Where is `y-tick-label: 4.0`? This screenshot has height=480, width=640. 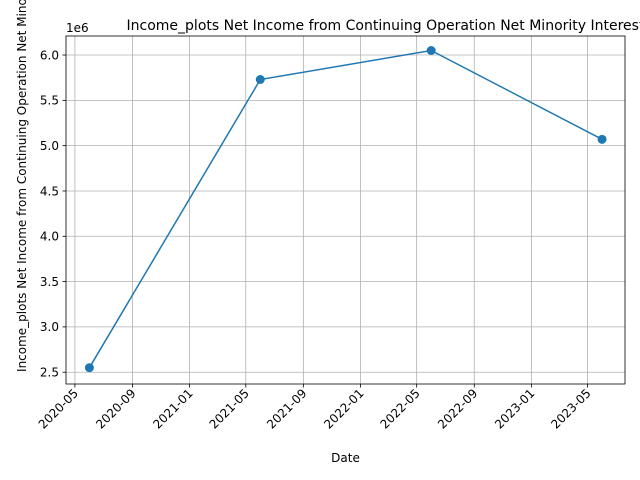
y-tick-label: 4.0 is located at coordinates (49, 237).